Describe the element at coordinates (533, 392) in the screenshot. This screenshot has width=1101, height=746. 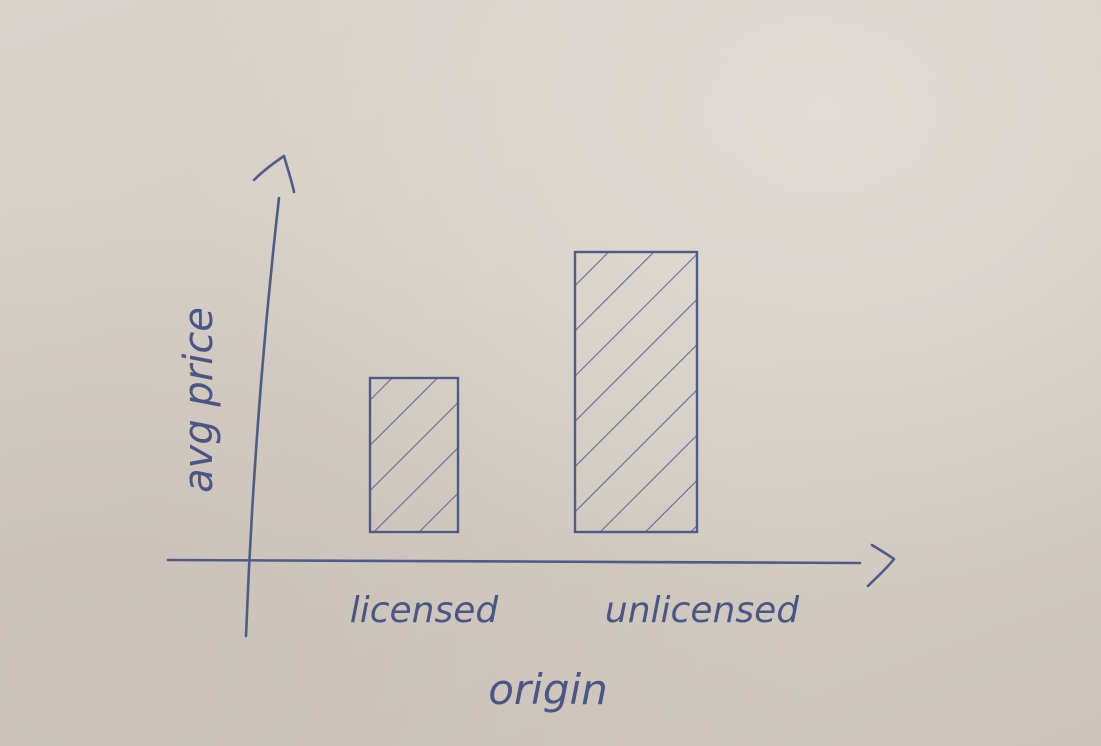
I see `bars-group` at that location.